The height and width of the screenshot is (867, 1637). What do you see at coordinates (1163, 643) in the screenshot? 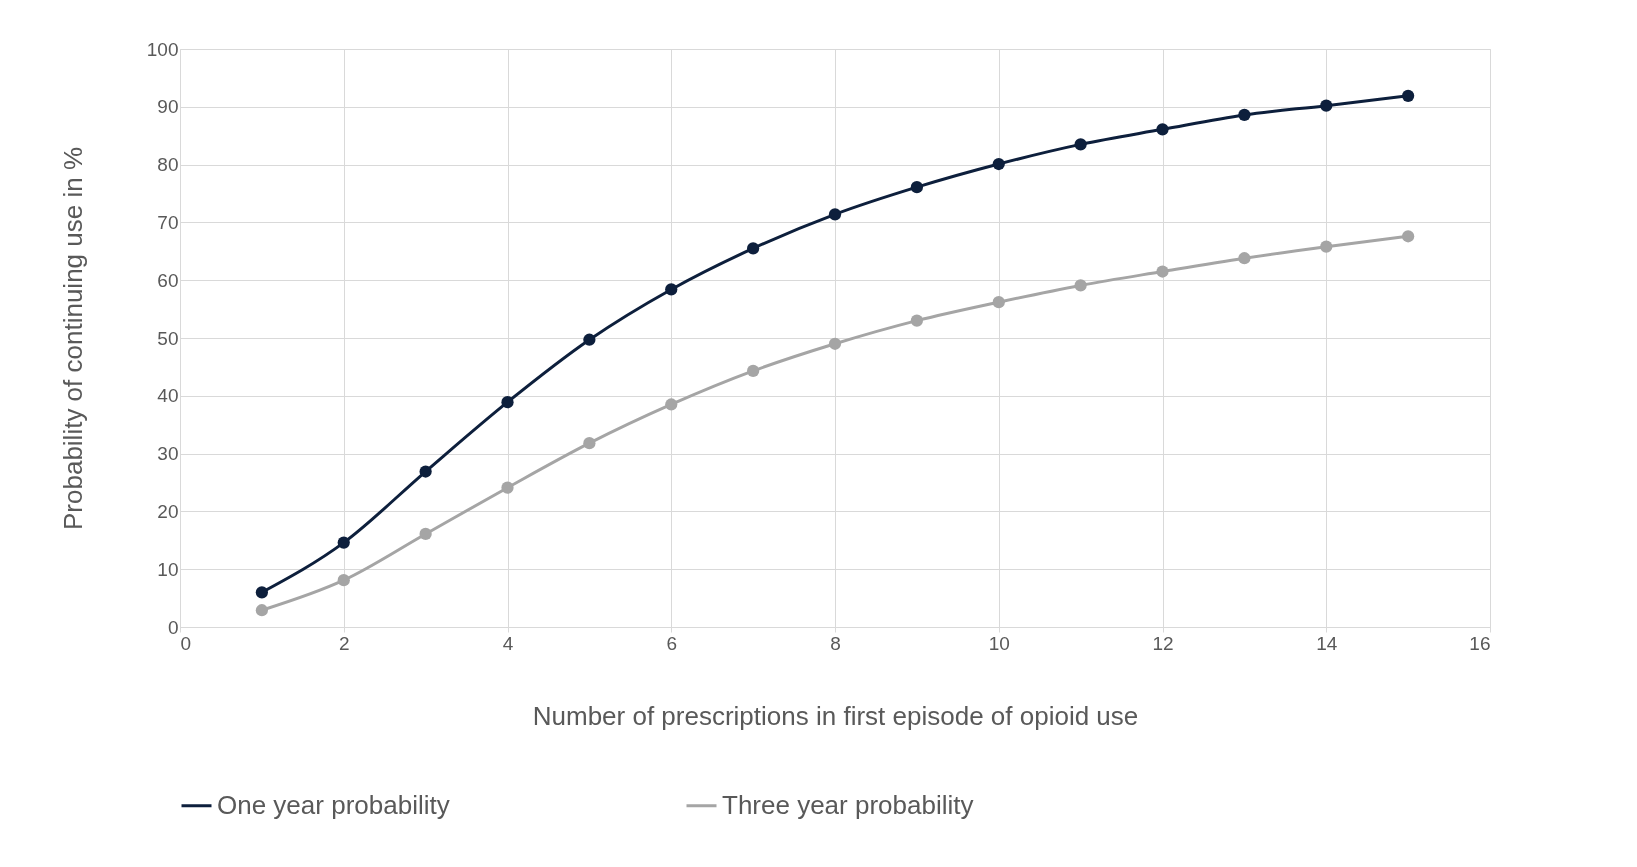
I see `x-tick-label: 12` at bounding box center [1163, 643].